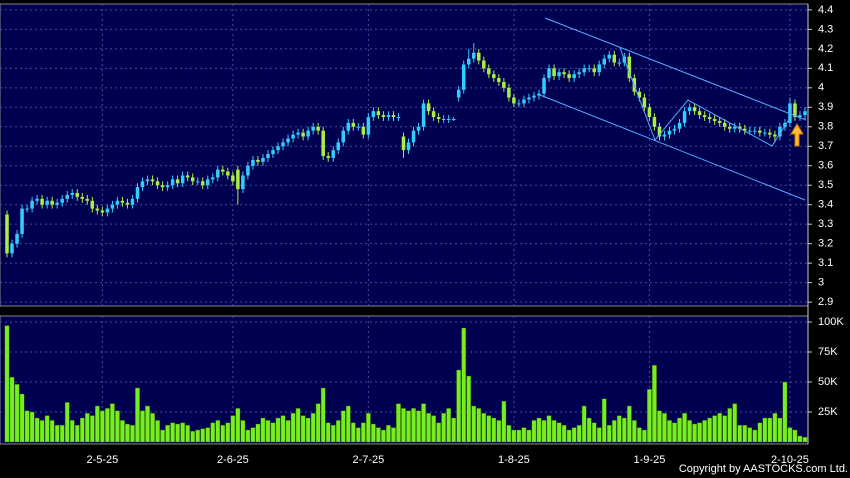  Describe the element at coordinates (831, 322) in the screenshot. I see `volume-tick-label: 100K` at that location.